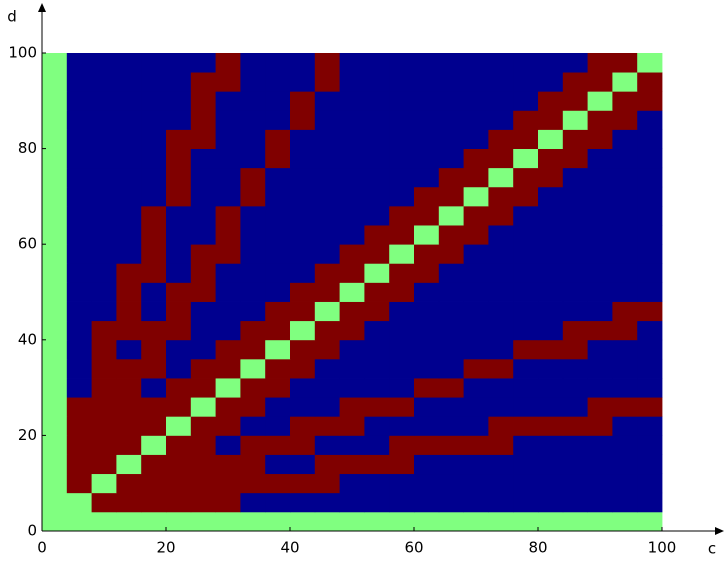 This screenshot has height=566, width=726. What do you see at coordinates (712, 549) in the screenshot?
I see `x-axis-label: c` at bounding box center [712, 549].